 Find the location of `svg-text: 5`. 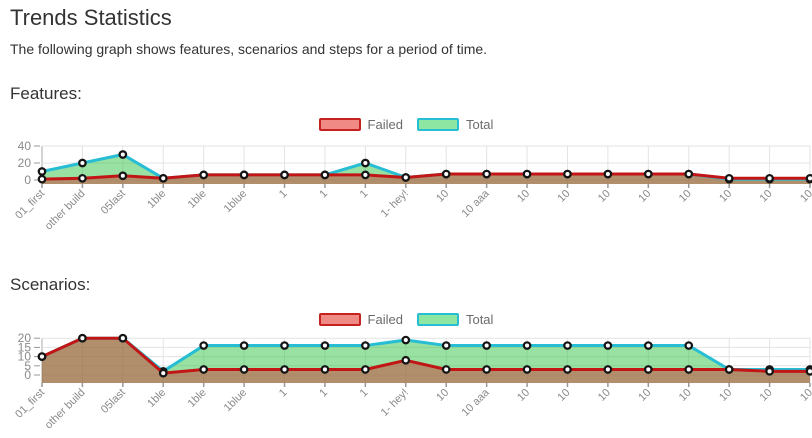

svg-text: 5 is located at coordinates (27, 366).